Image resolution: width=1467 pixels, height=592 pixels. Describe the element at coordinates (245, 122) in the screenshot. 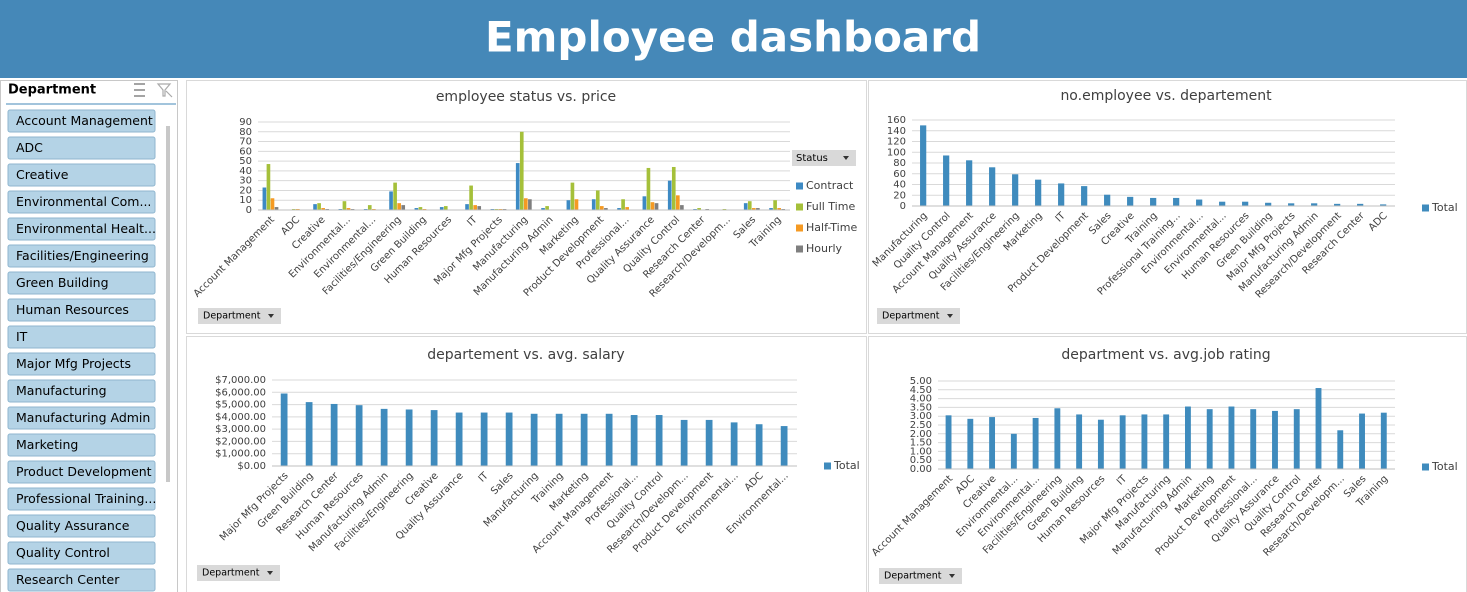

I see `y-tick-label: 90` at that location.